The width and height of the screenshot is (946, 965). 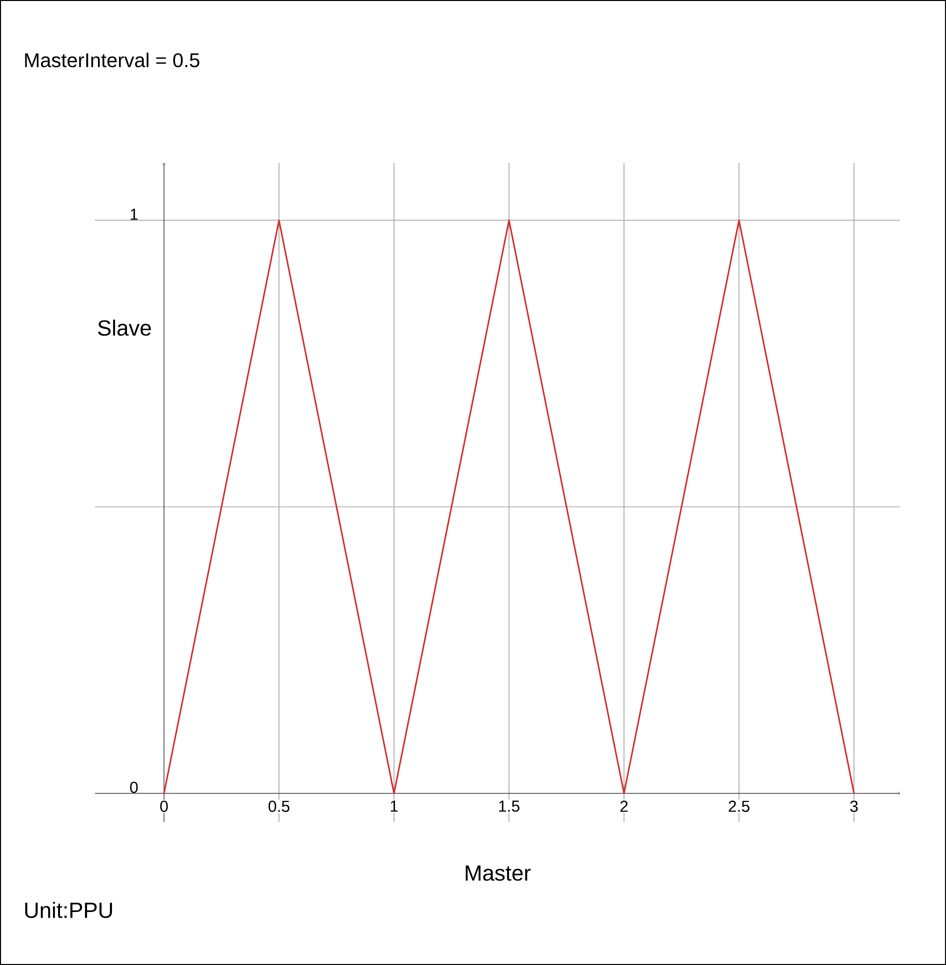 I want to click on text: Unit:PPU, so click(x=68, y=910).